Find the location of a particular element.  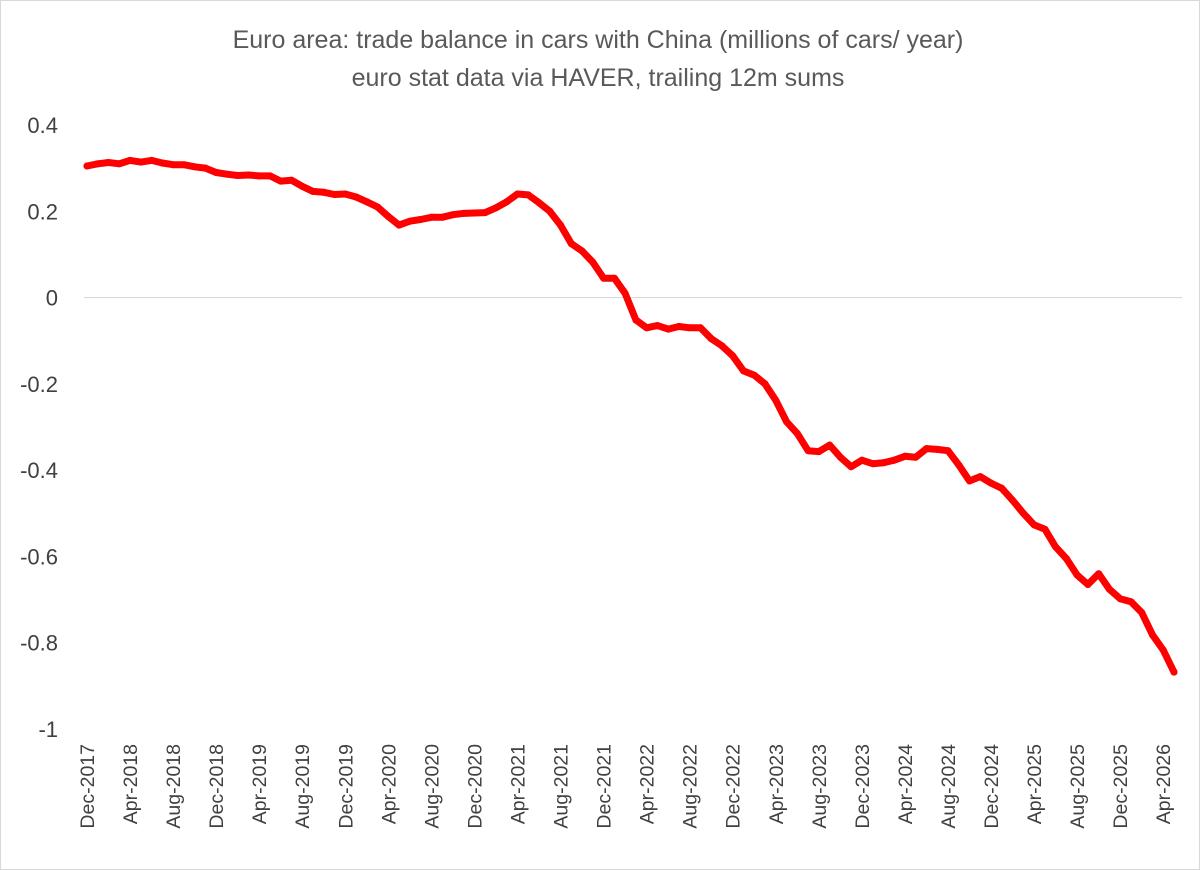

x-tick-label: Dec-2017 is located at coordinates (88, 786).